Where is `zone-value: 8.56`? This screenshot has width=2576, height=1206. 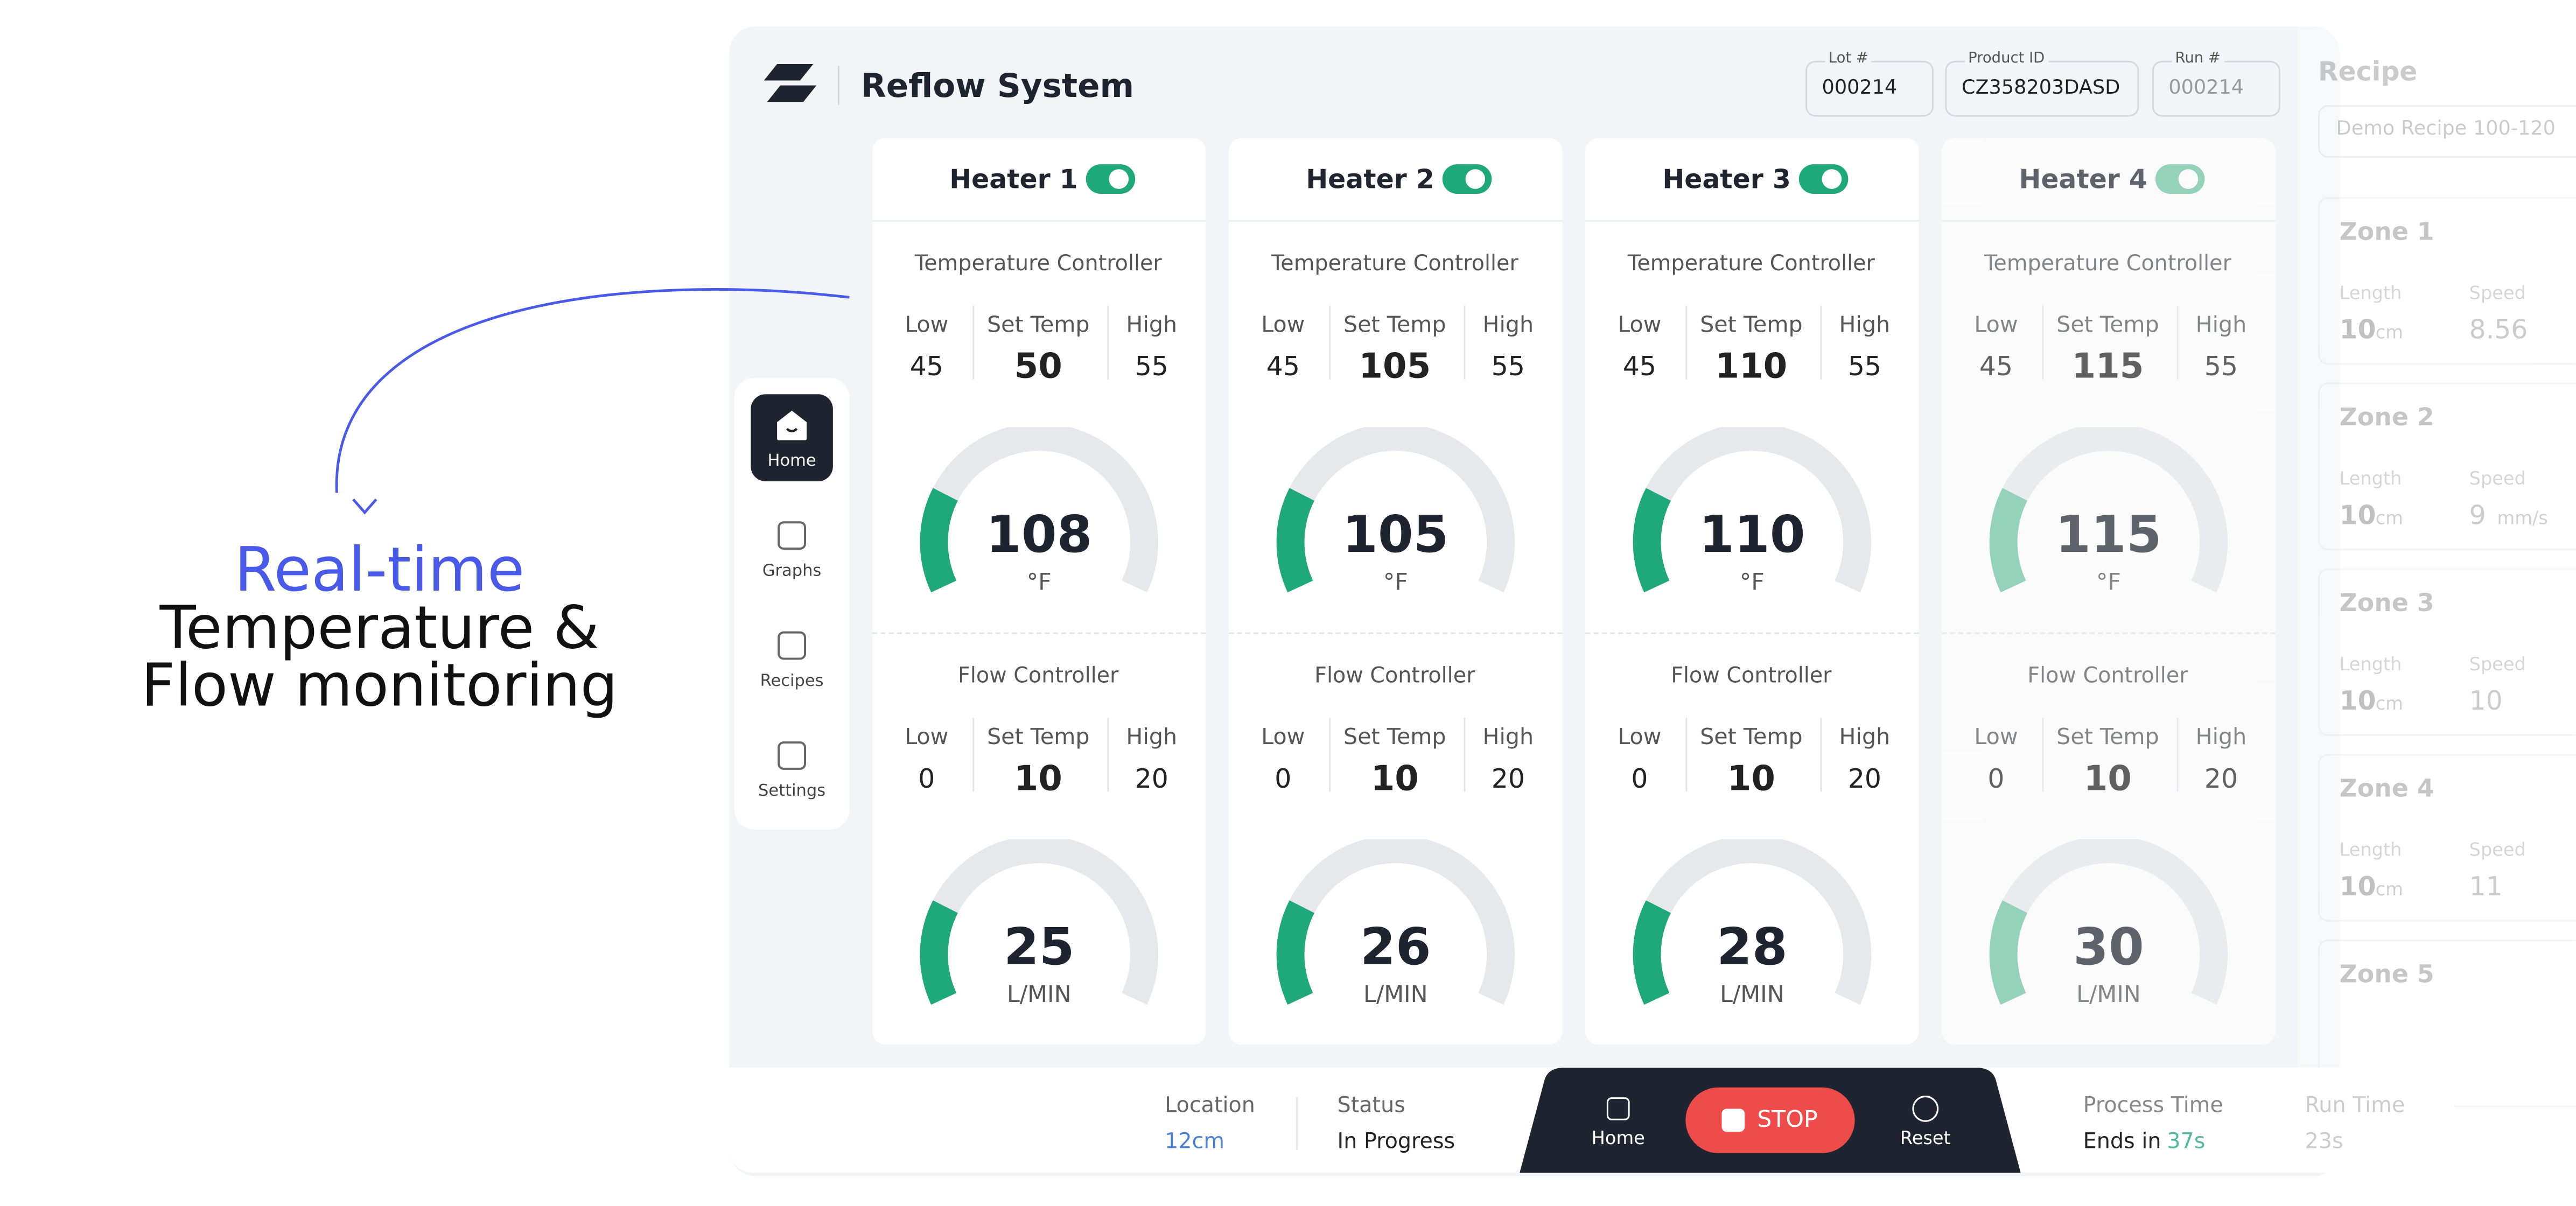
zone-value: 8.56 is located at coordinates (2498, 329).